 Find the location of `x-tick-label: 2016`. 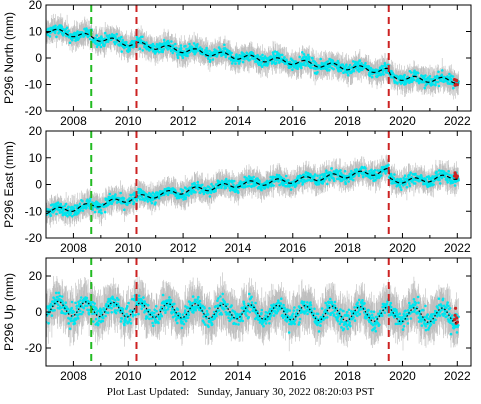

x-tick-label: 2016 is located at coordinates (292, 121).